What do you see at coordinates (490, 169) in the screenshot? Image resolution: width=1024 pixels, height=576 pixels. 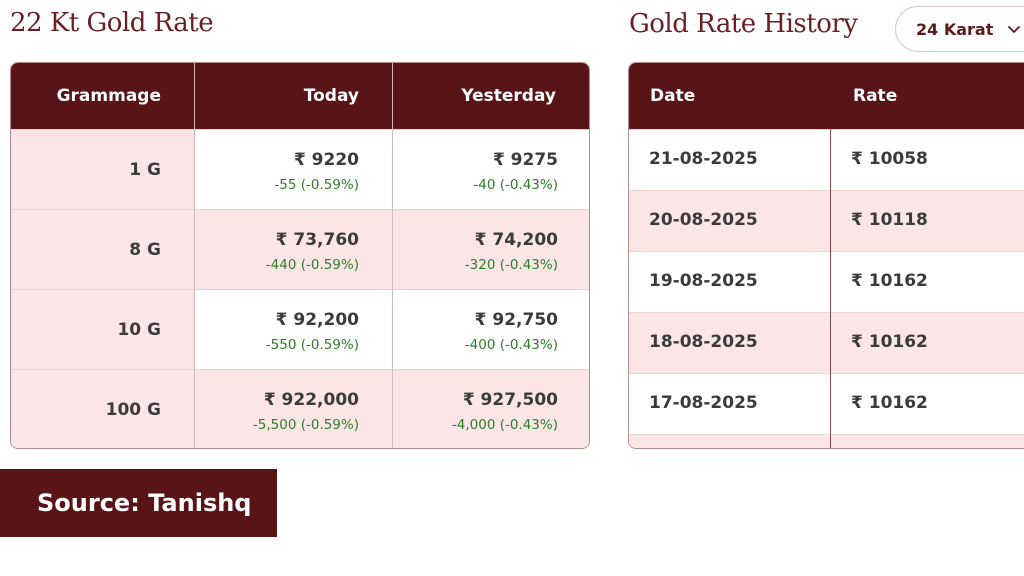 I see `yesterday-cell: ₹ 9275 -40 (-0.43%)` at bounding box center [490, 169].